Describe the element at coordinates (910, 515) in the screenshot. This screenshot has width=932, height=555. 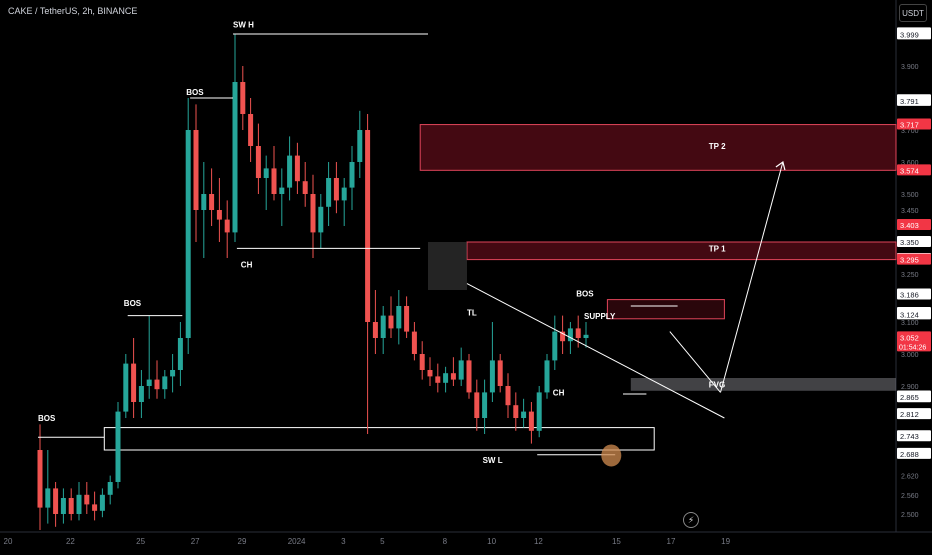
I see `price-tick: 2.500` at that location.